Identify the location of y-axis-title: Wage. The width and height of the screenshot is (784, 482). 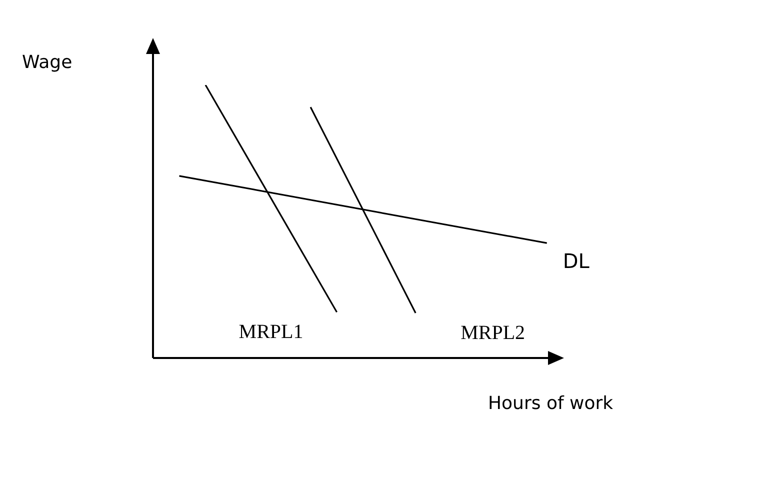
(47, 62).